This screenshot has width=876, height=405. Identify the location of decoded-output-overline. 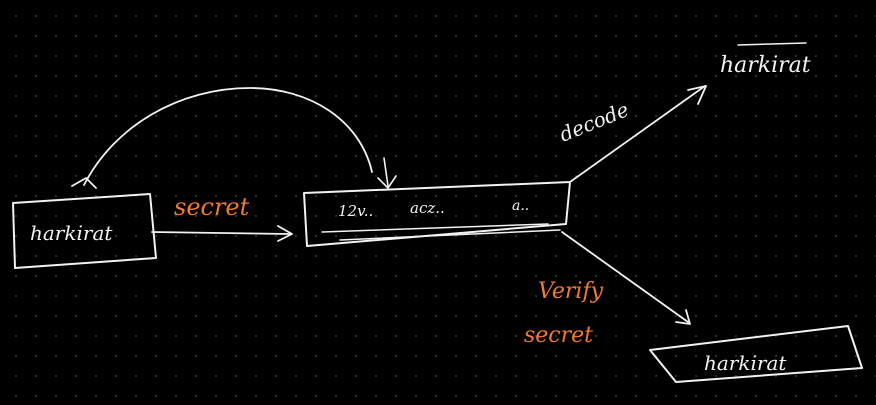
(772, 44).